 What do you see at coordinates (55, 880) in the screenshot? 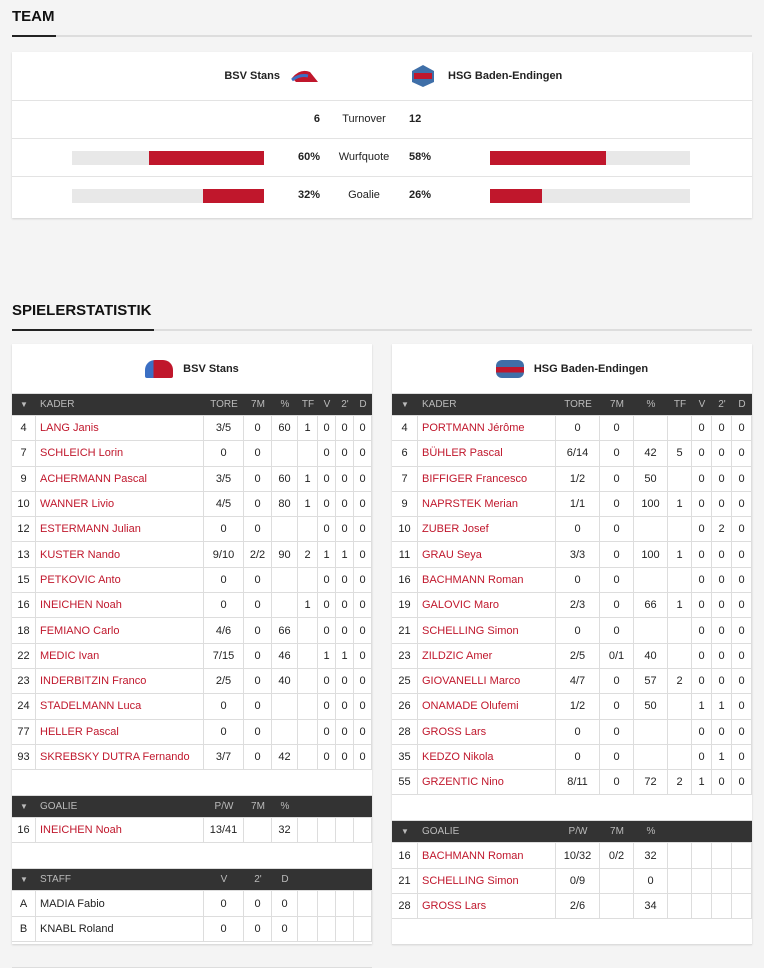
I see `column-header: STAFF` at bounding box center [55, 880].